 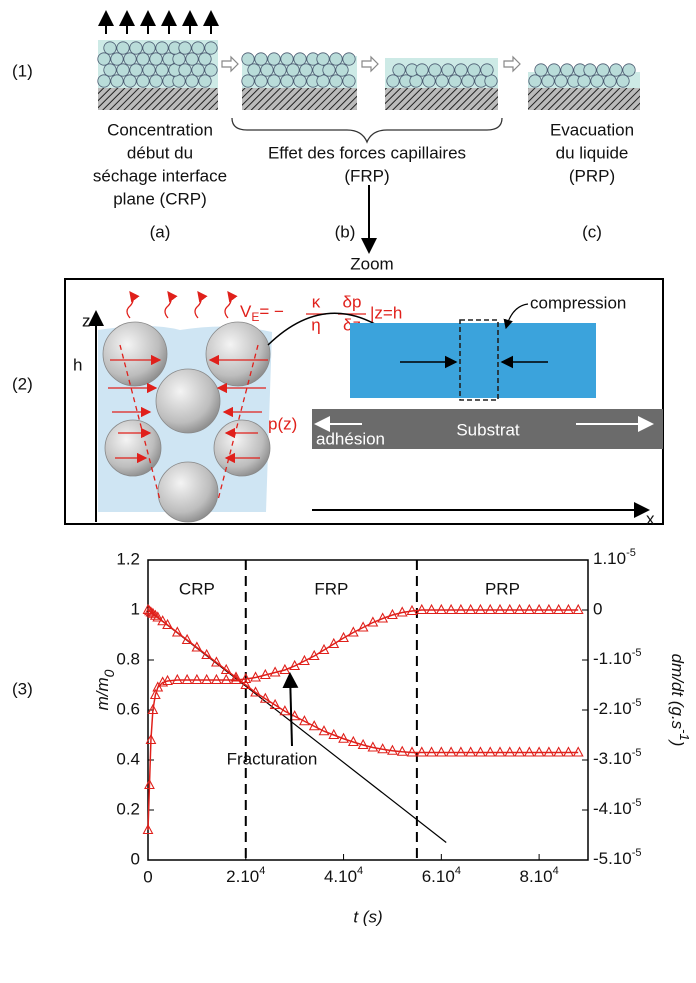 What do you see at coordinates (86, 320) in the screenshot?
I see `axis-label: z` at bounding box center [86, 320].